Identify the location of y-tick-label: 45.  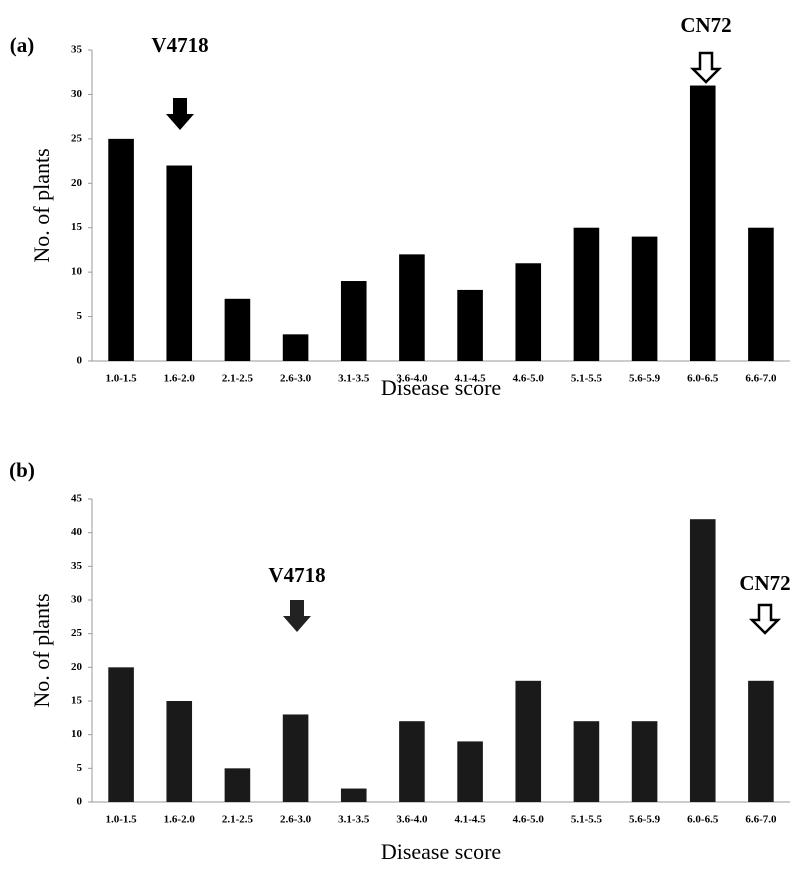
(77, 499).